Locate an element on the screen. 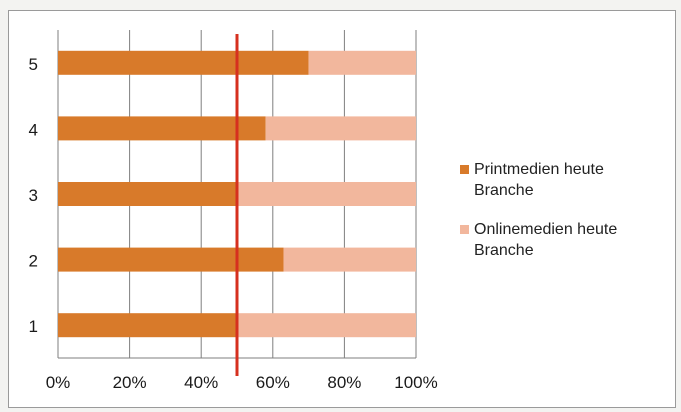  legend-label-online: Onlinemedien heute Branche is located at coordinates (545, 240).